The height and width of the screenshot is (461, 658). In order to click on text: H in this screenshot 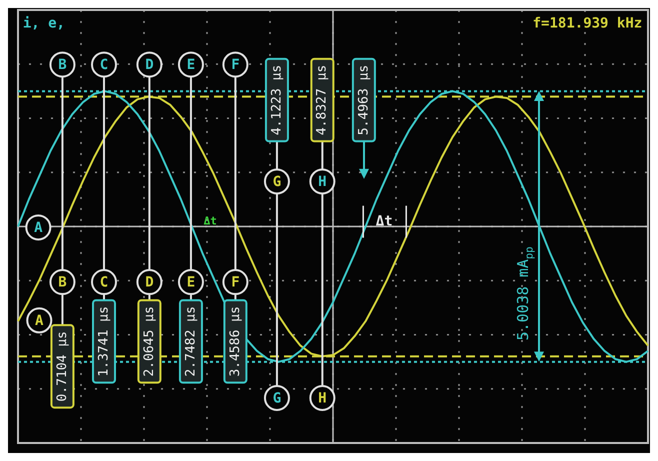, I will do `click(322, 398)`.